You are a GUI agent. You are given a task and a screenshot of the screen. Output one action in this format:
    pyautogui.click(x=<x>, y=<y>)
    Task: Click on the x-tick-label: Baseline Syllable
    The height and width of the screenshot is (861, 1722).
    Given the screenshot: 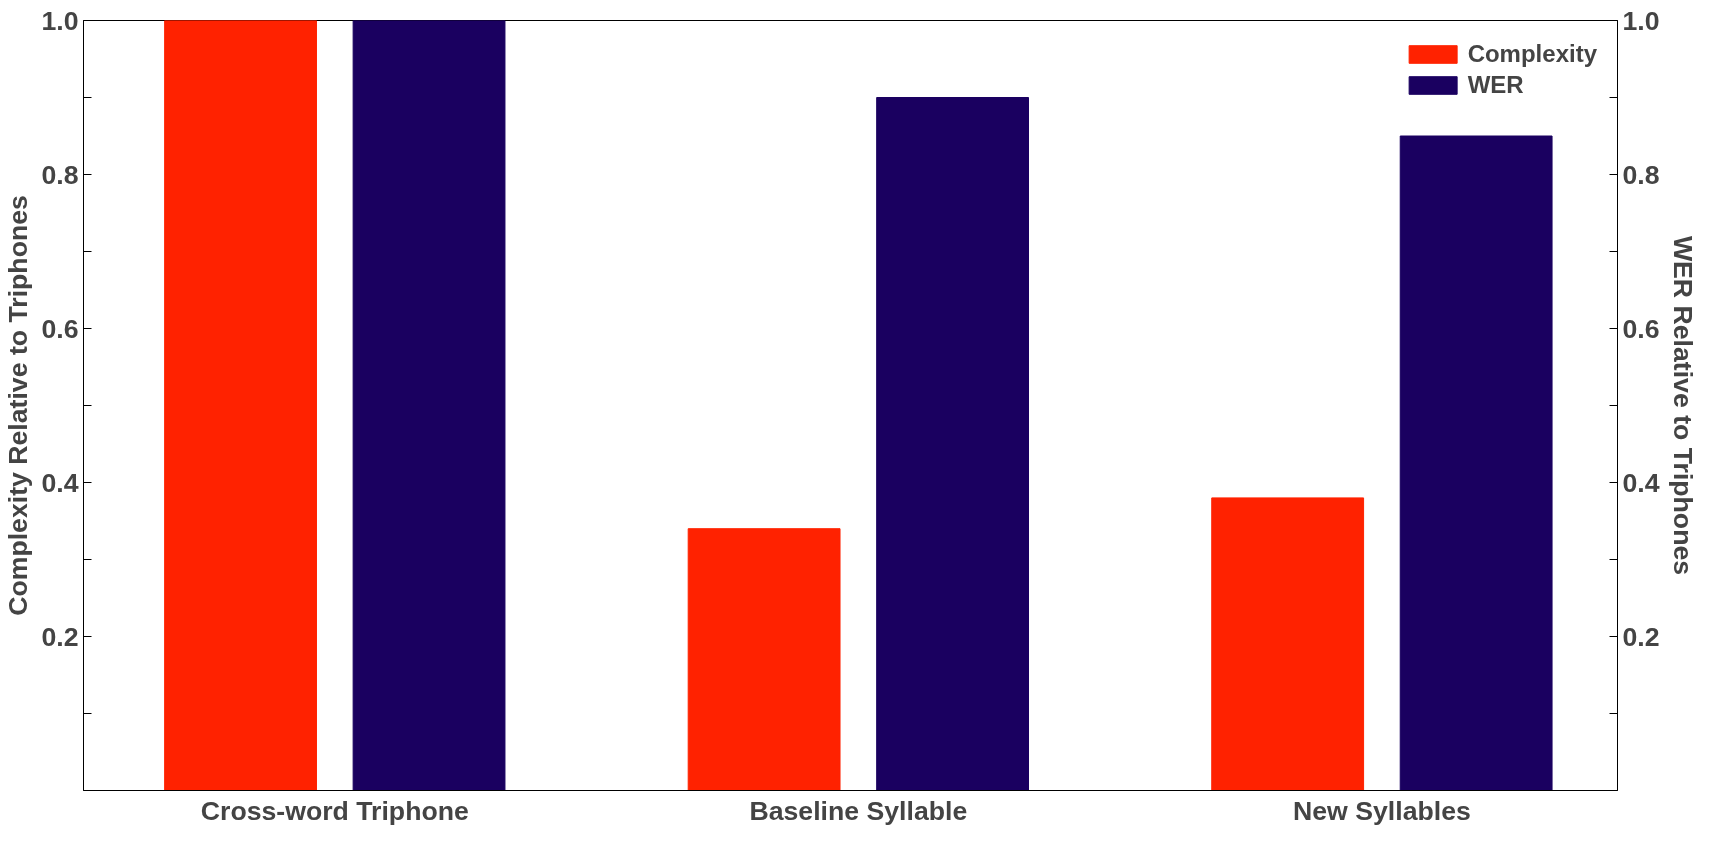 What is the action you would take?
    pyautogui.click(x=858, y=810)
    